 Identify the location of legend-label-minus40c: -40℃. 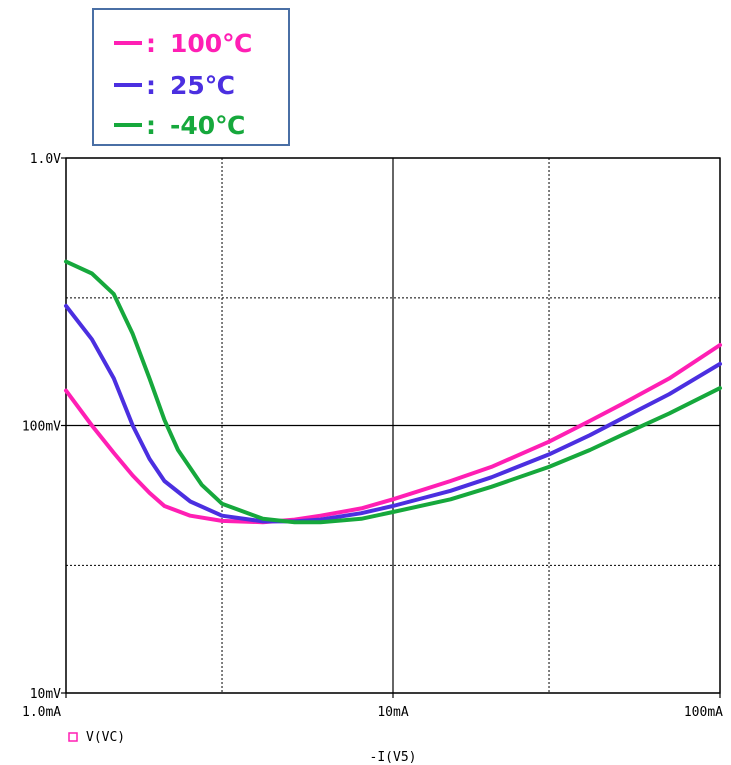
(208, 125).